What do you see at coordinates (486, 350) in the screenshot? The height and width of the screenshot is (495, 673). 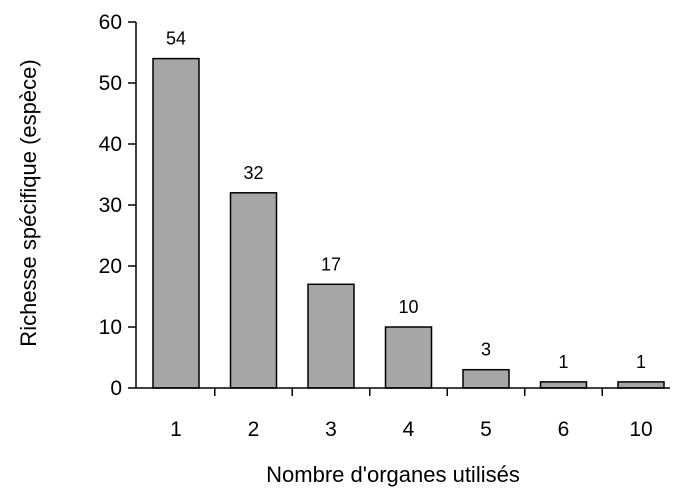 I see `data-label-5: 3` at bounding box center [486, 350].